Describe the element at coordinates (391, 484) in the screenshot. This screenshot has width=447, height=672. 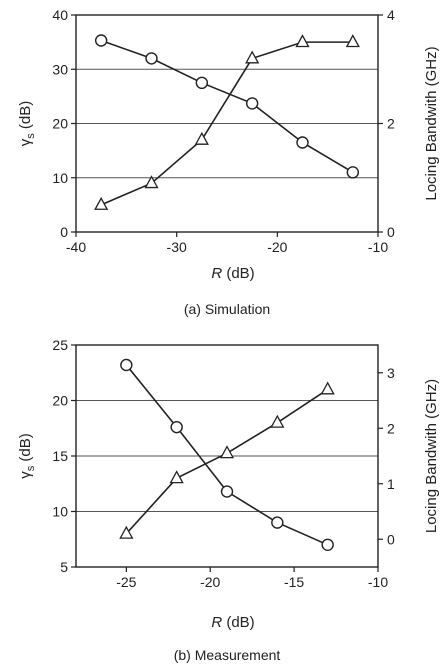
I see `y2-tick-label: 1` at that location.